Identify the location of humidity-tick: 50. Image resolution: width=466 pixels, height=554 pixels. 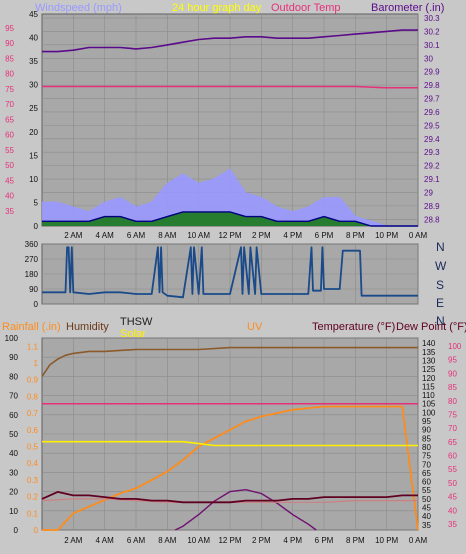
(13, 434).